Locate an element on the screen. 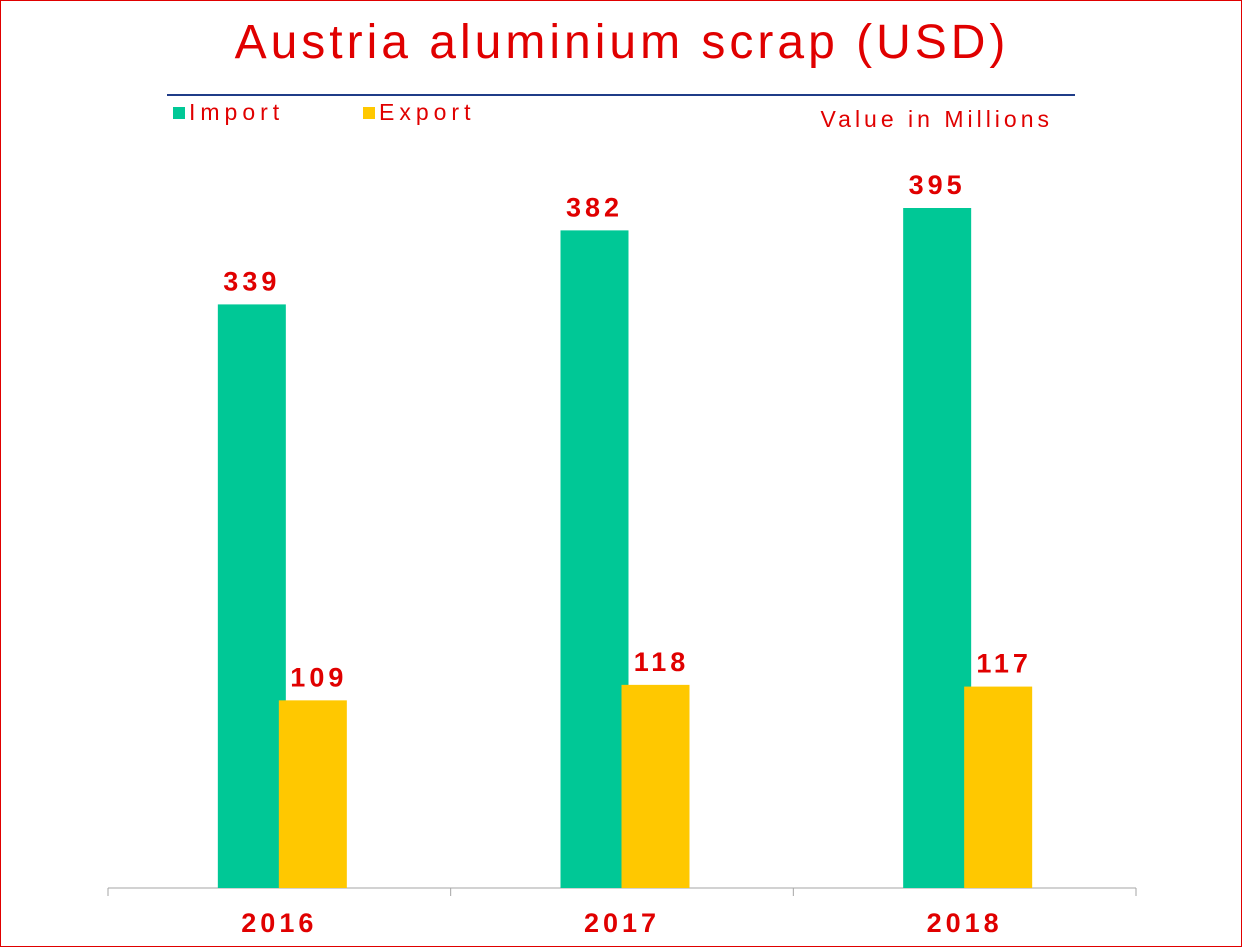  unit-label: Value in Millions is located at coordinates (936, 119).